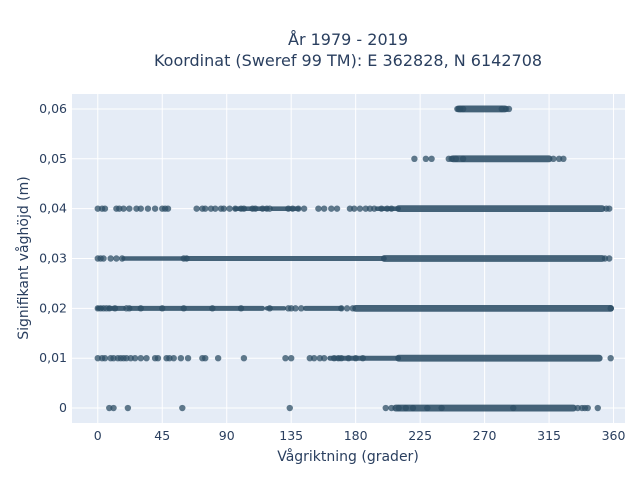 This screenshot has width=640, height=480. Describe the element at coordinates (485, 435) in the screenshot. I see `x-tick-label: 270` at that location.